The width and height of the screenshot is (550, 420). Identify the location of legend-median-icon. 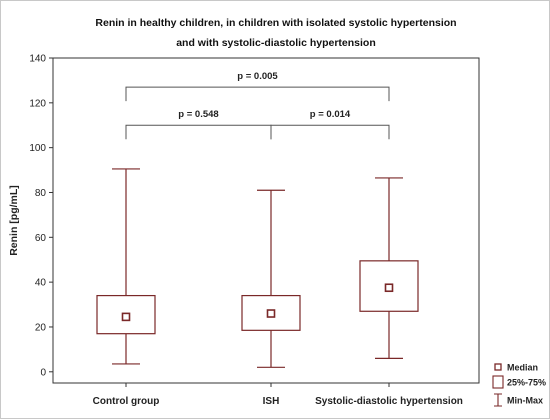
(498, 367).